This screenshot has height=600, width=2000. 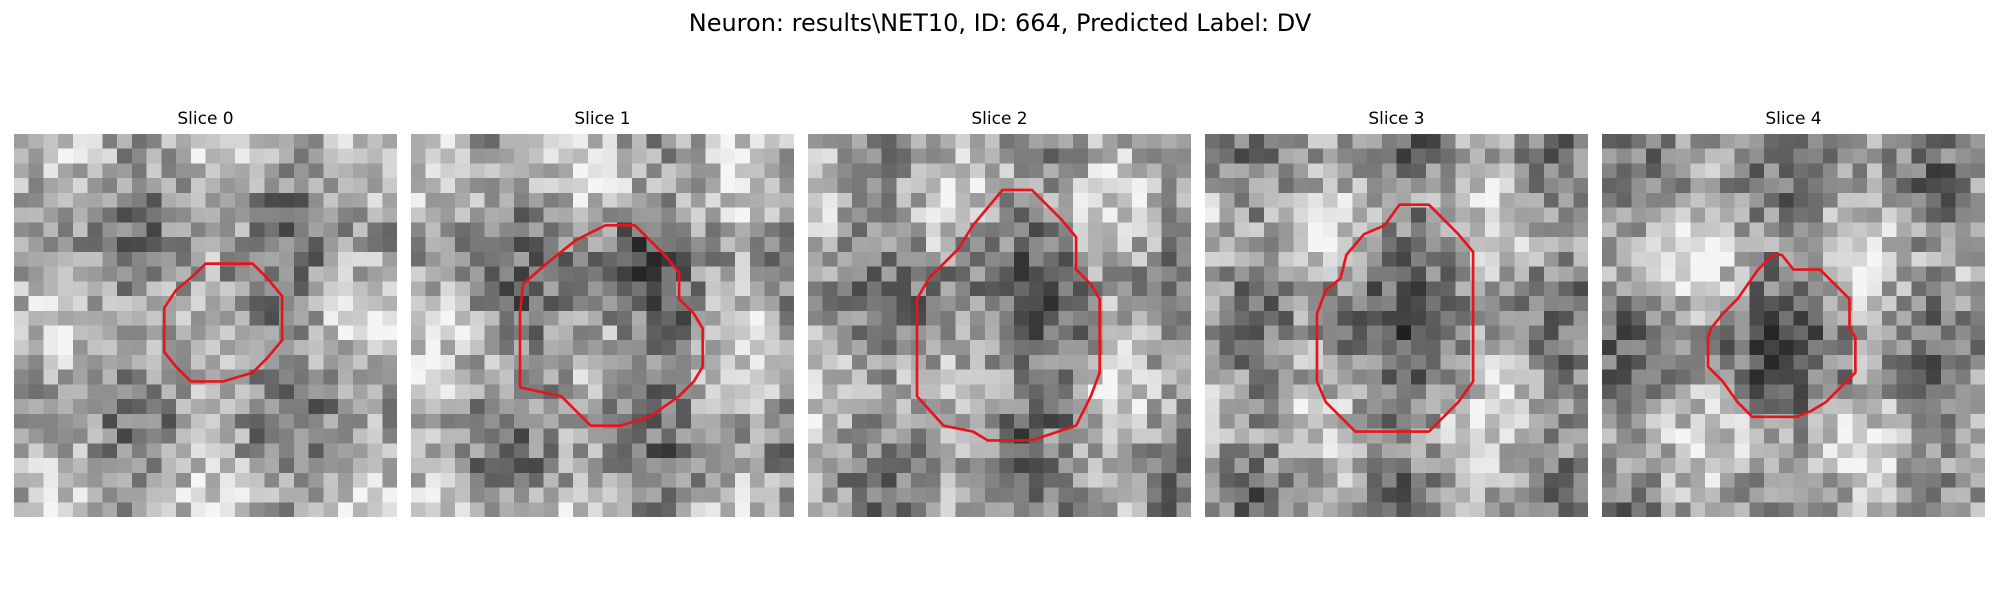 I want to click on slice-title-1: Slice 1, so click(x=602, y=119).